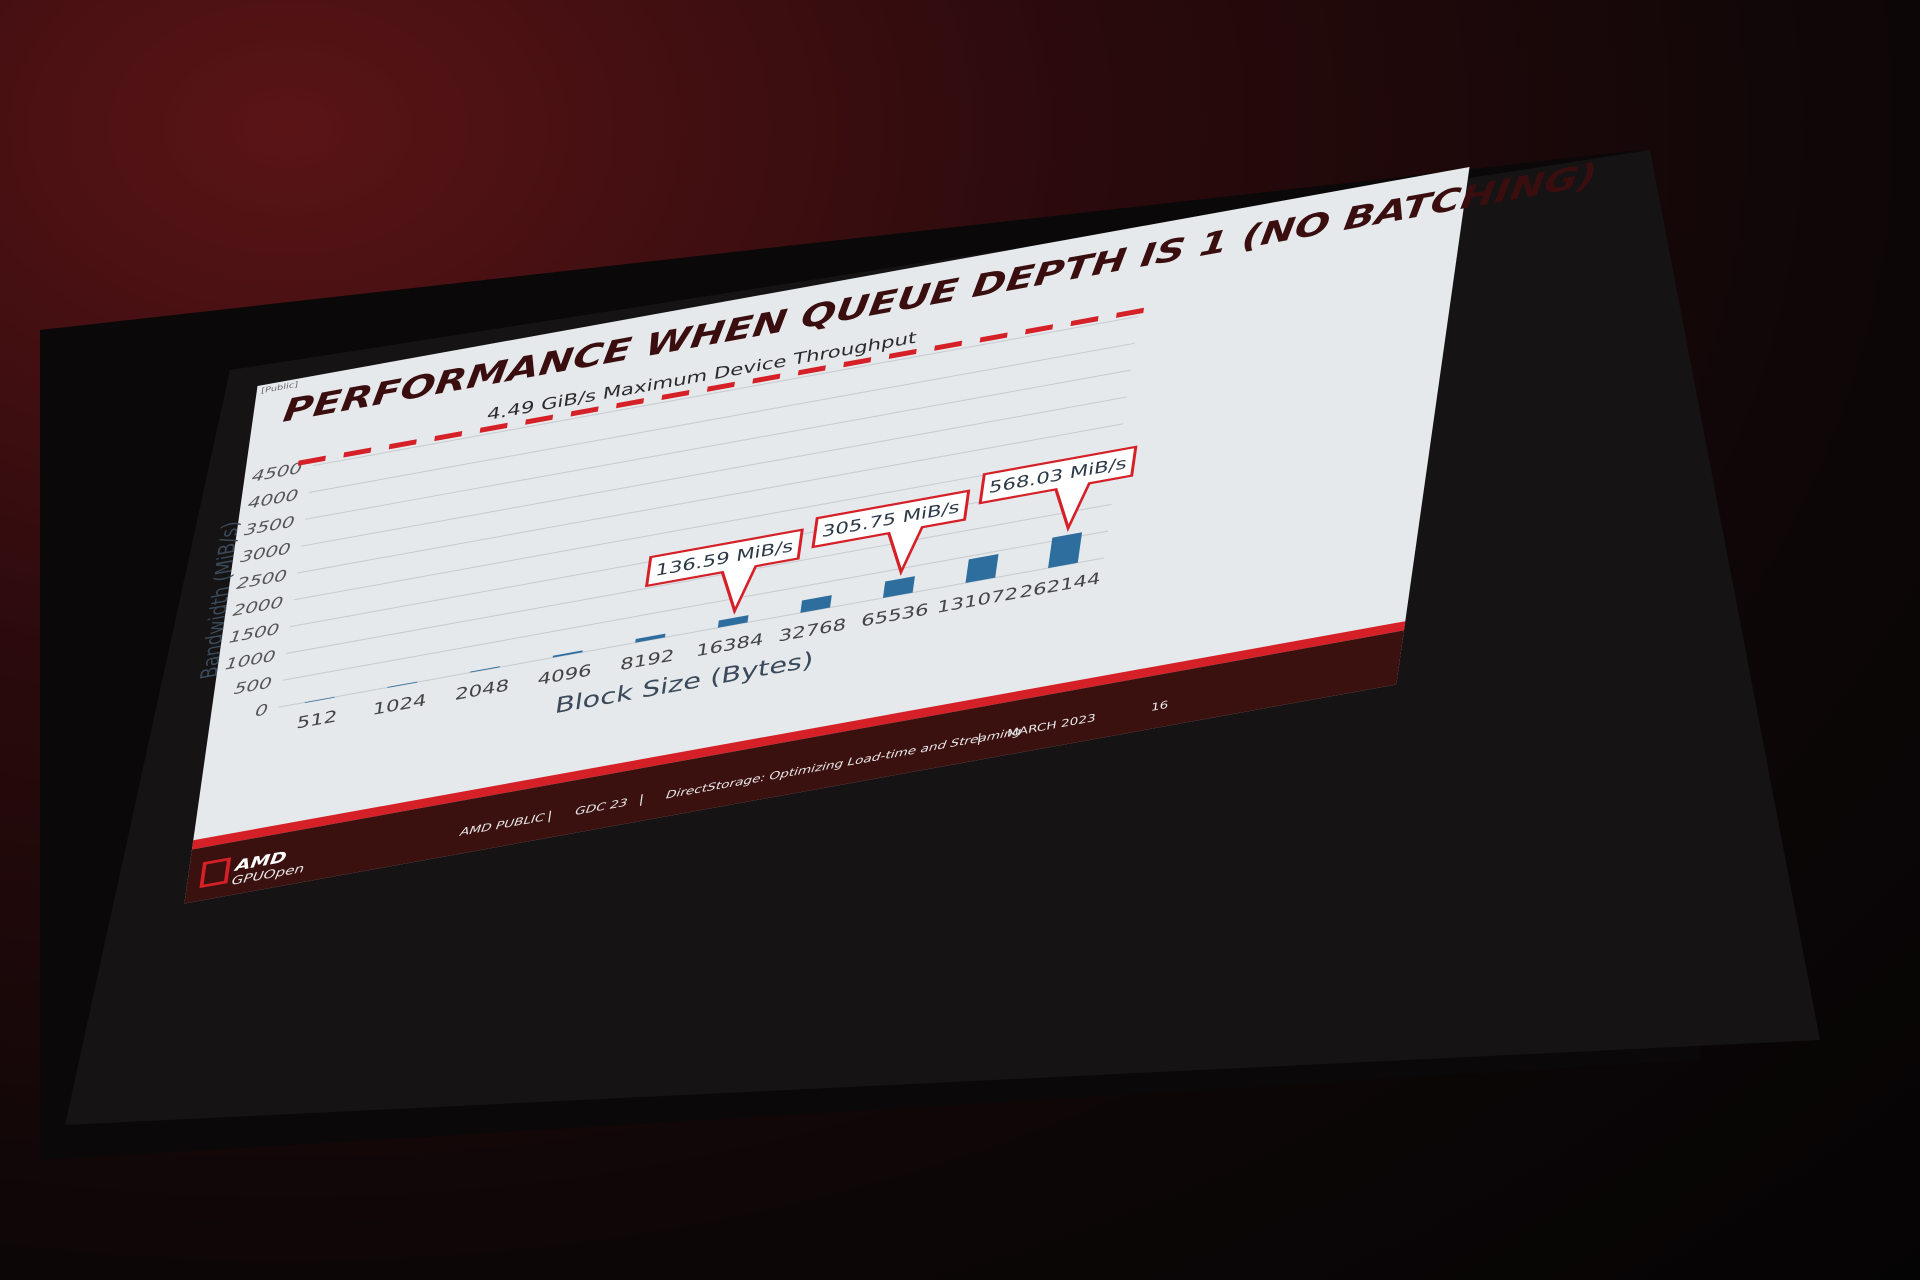 The width and height of the screenshot is (1920, 1280). I want to click on max-throughput-line, so click(722, 386).